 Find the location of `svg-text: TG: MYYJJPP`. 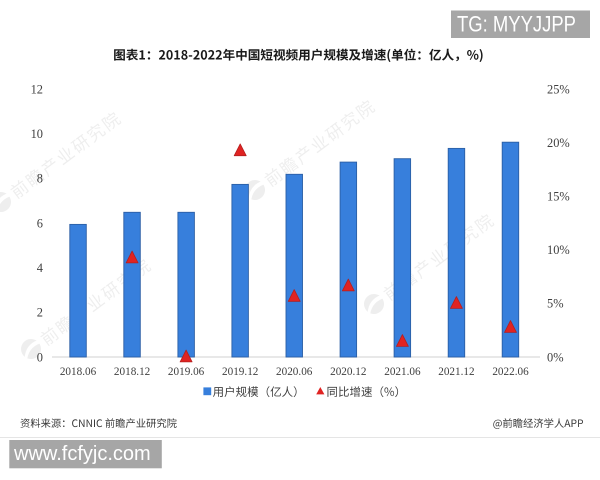

svg-text: TG: MYYJJPP is located at coordinates (516, 24).